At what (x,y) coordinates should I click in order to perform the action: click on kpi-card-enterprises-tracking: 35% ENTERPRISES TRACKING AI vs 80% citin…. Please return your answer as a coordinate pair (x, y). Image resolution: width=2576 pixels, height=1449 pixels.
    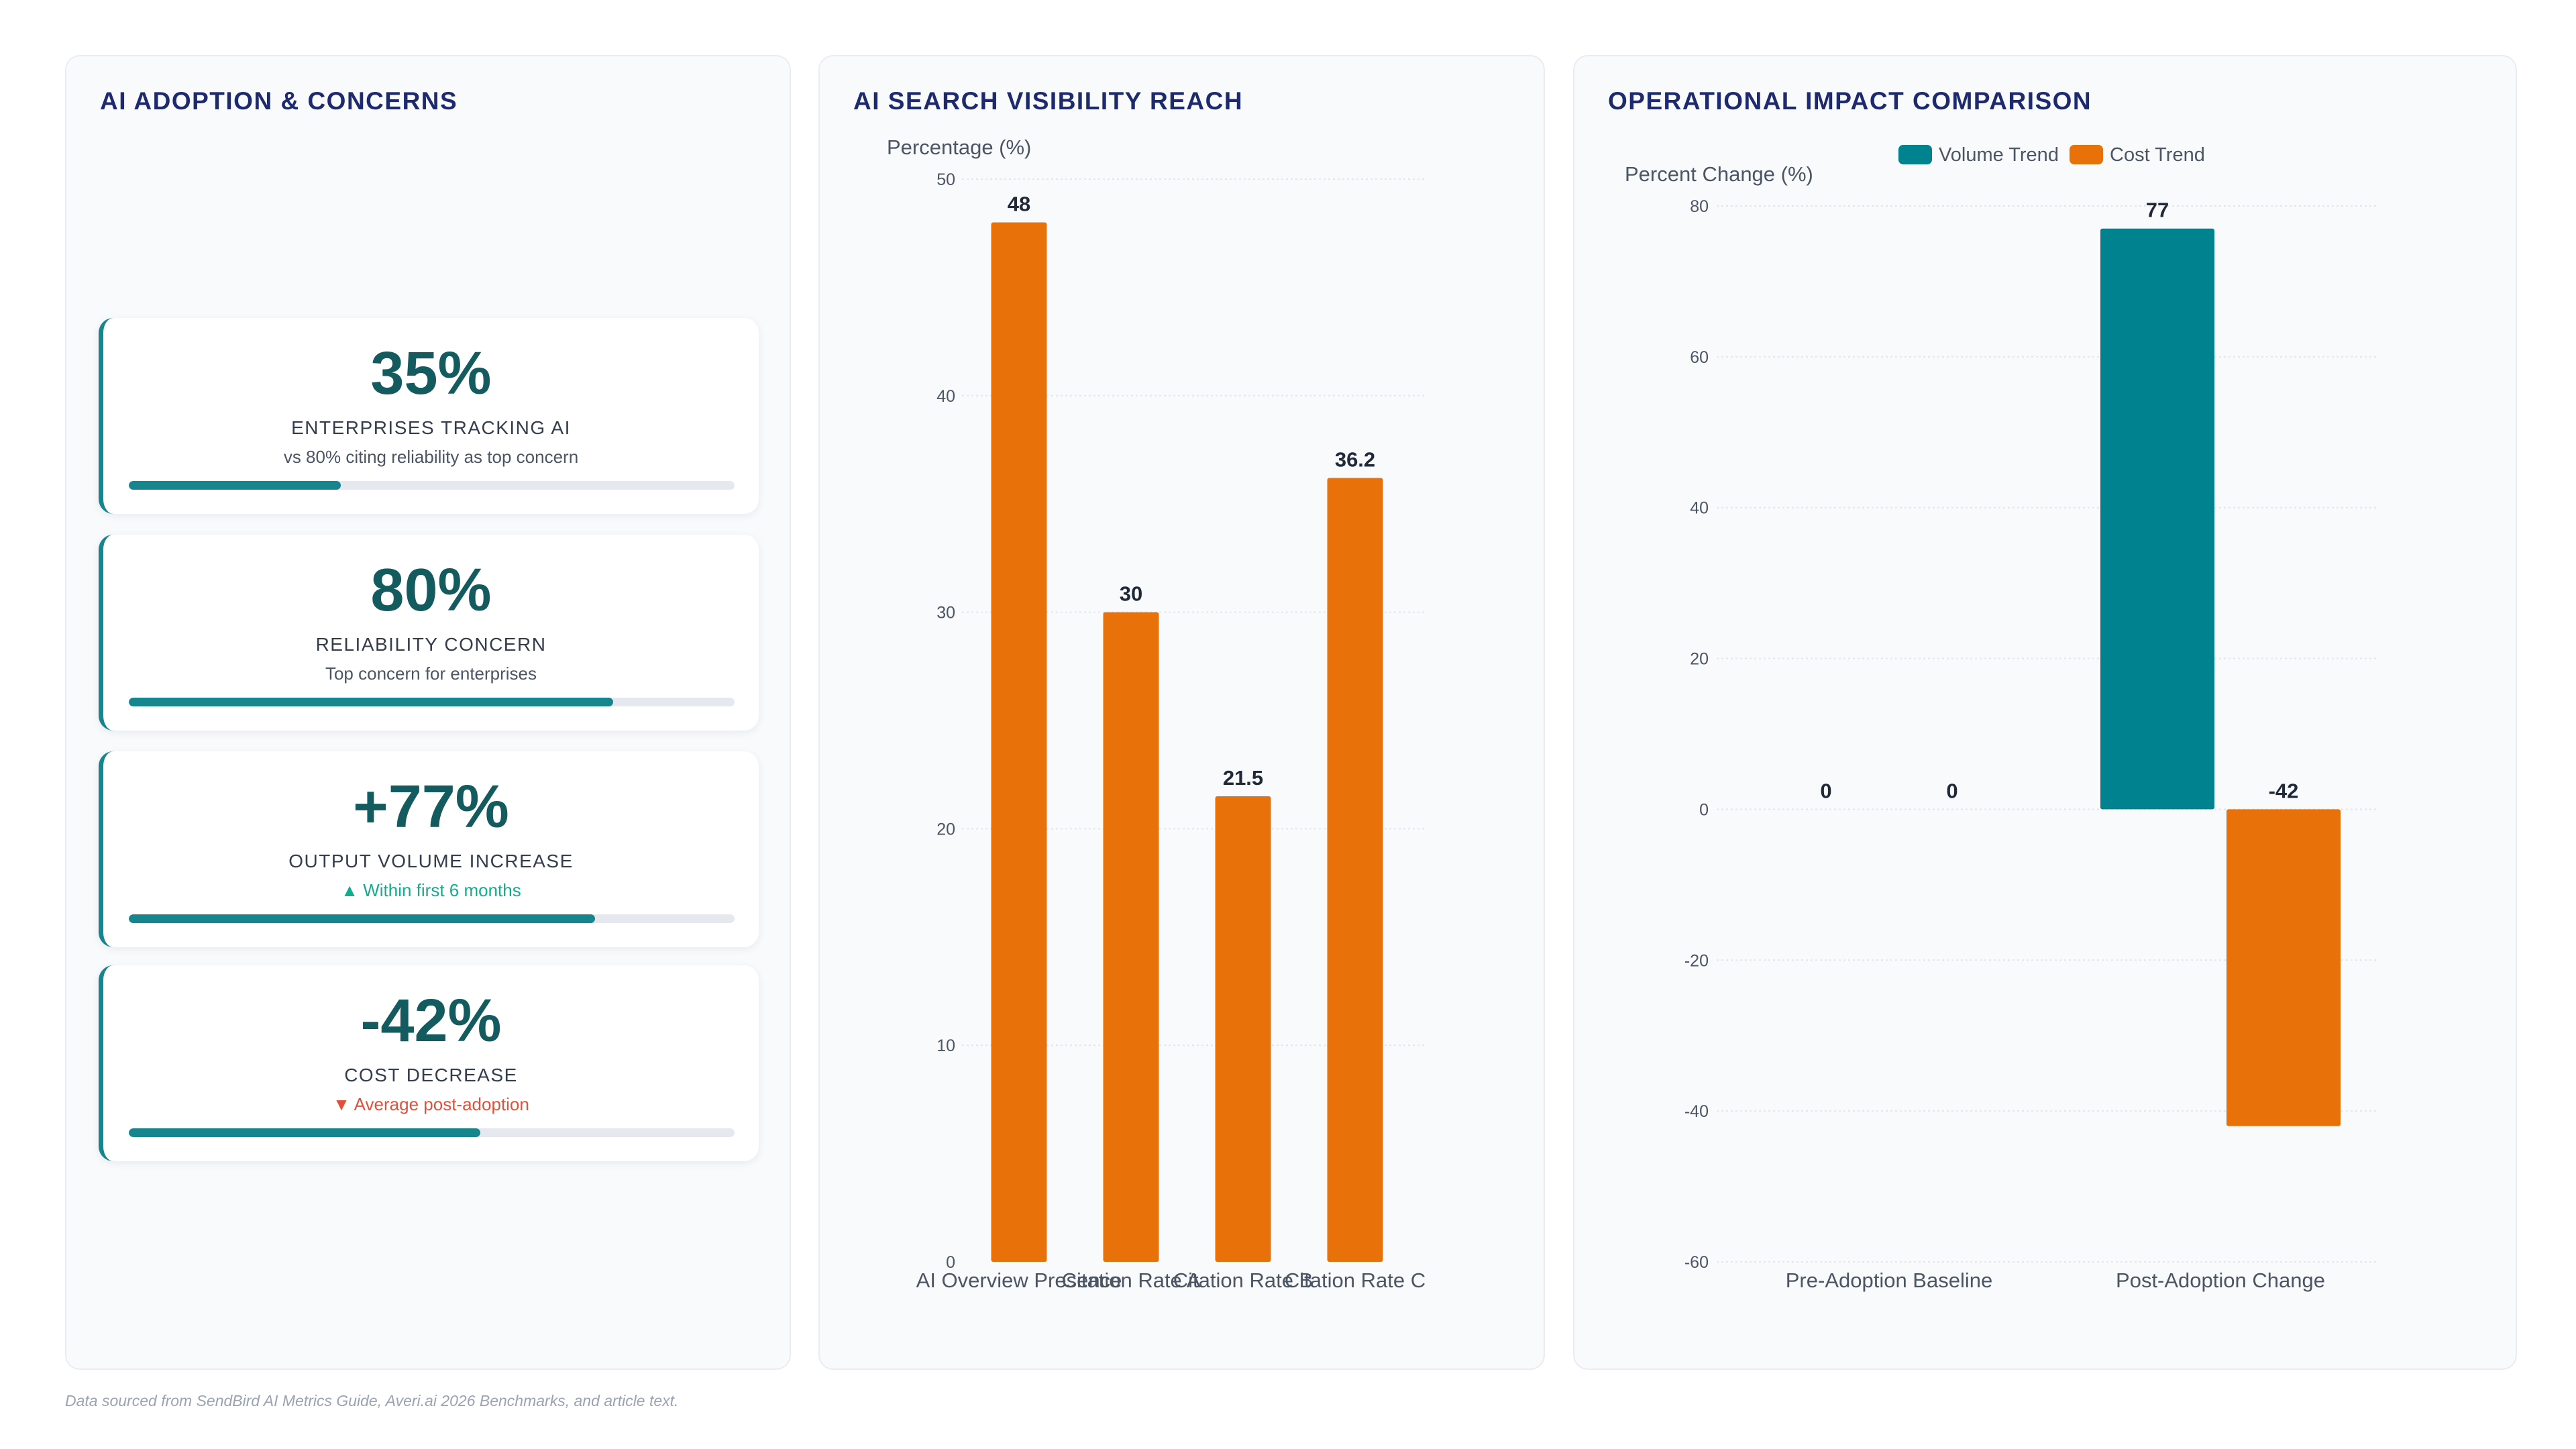
    Looking at the image, I should click on (429, 416).